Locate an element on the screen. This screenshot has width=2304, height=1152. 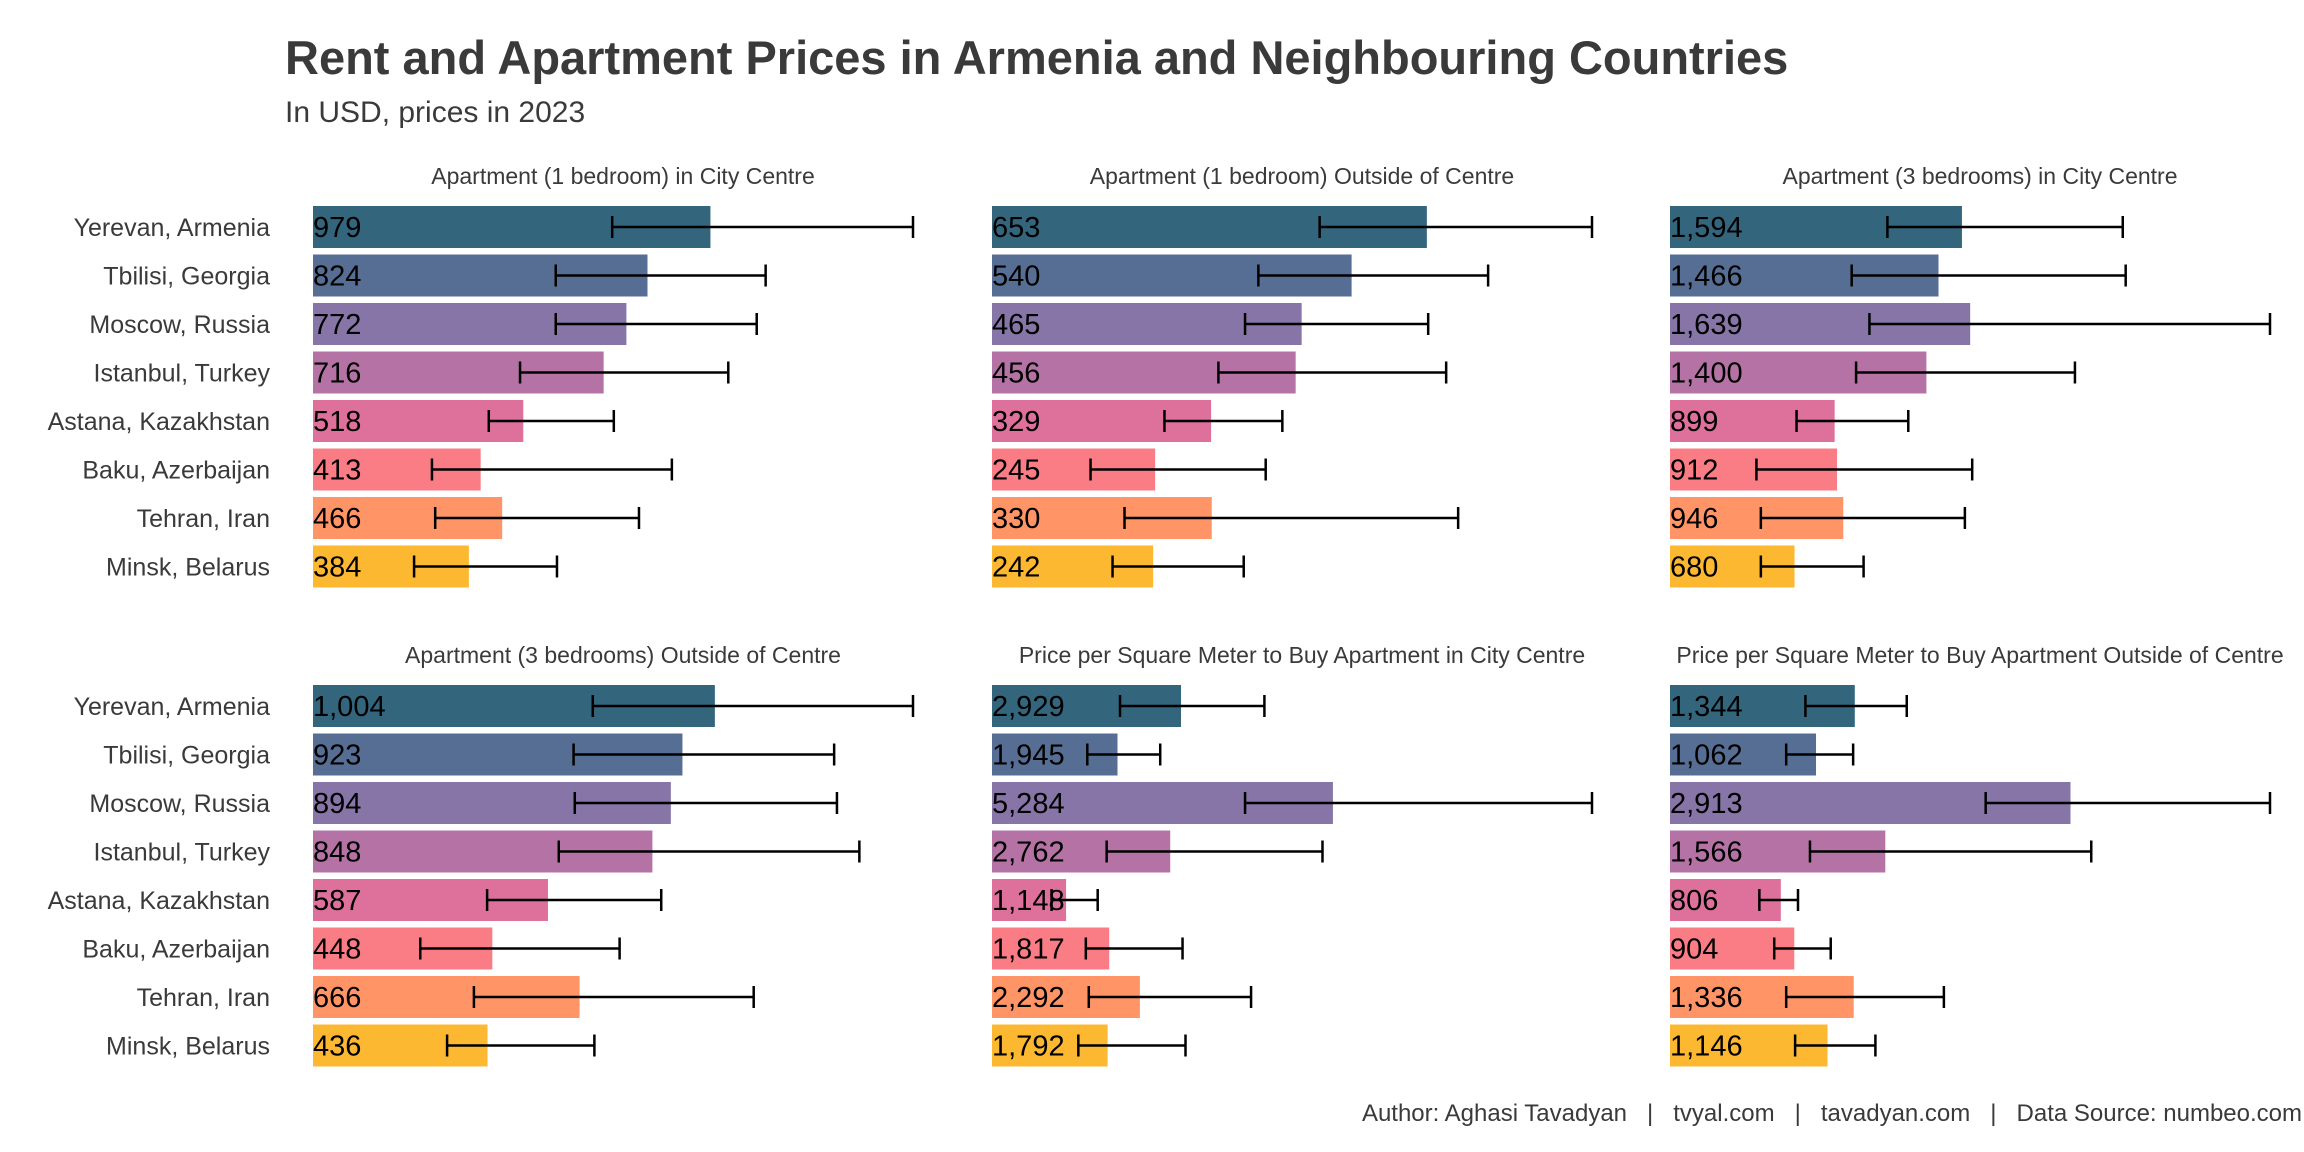
data-label: 2,292 is located at coordinates (1028, 998).